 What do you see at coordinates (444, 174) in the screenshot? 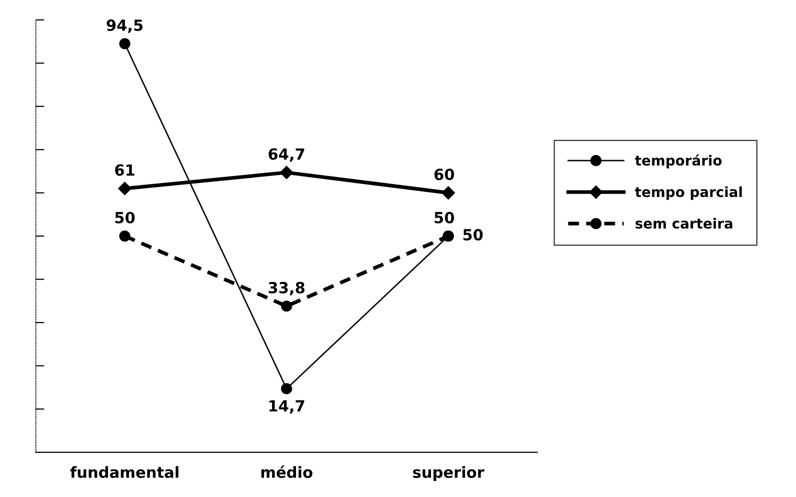
I see `data-label: 60` at bounding box center [444, 174].